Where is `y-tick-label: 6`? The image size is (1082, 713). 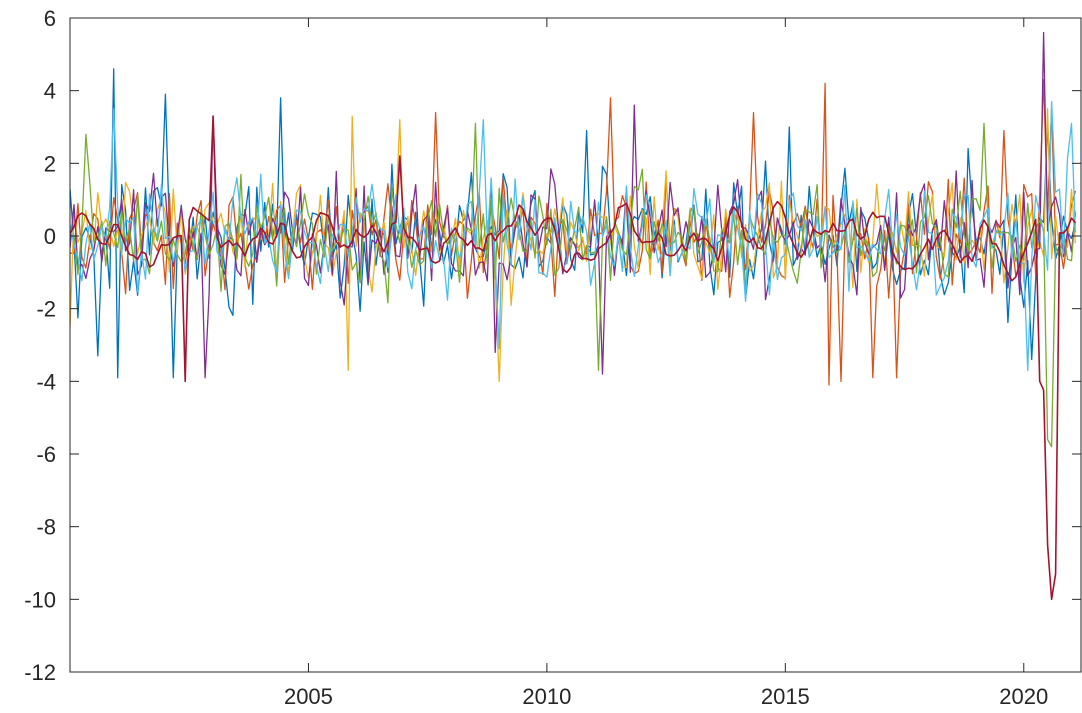 y-tick-label: 6 is located at coordinates (50, 18).